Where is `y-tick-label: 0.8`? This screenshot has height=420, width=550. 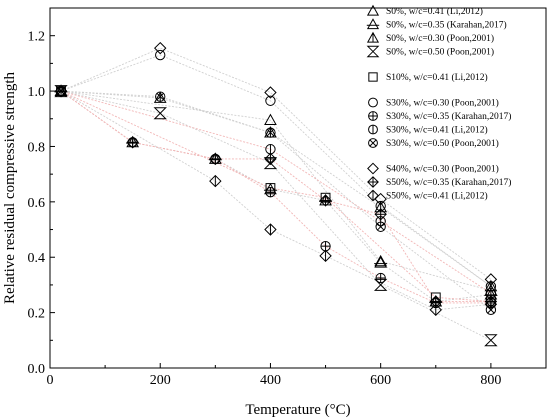 y-tick-label: 0.8 is located at coordinates (37, 147).